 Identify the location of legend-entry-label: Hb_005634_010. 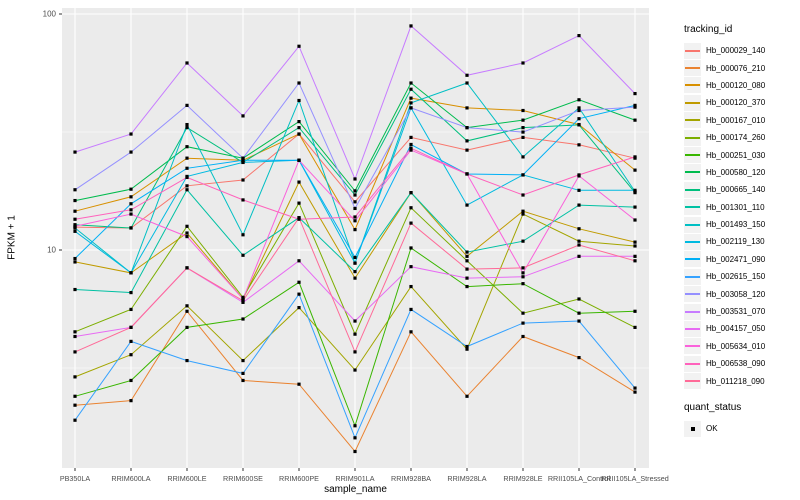
(736, 346).